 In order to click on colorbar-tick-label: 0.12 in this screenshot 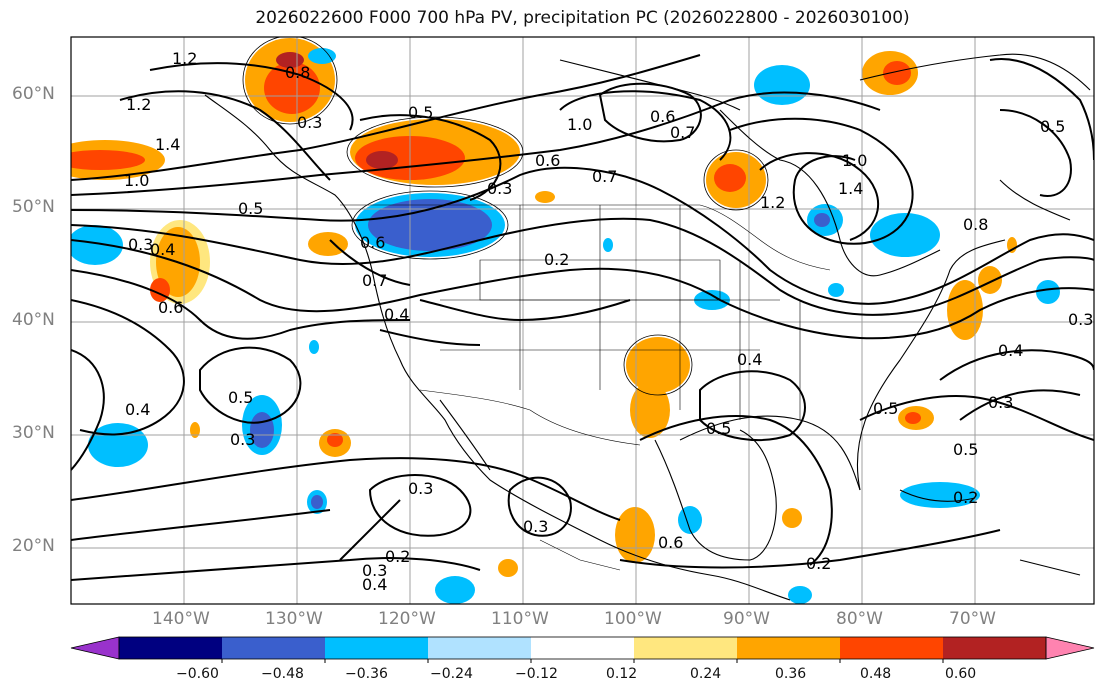, I will do `click(622, 674)`.